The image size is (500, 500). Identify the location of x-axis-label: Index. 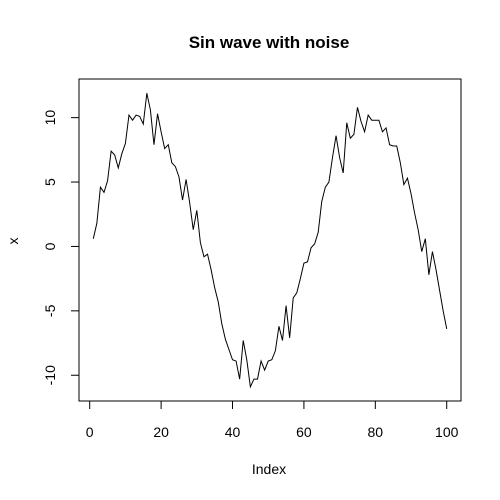
(269, 469).